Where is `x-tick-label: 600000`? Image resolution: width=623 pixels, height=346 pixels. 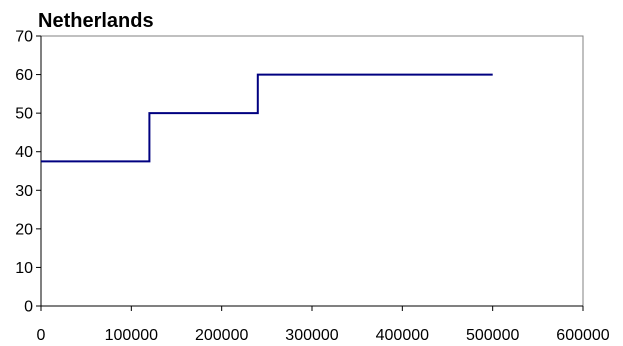 x-tick-label: 600000 is located at coordinates (582, 335).